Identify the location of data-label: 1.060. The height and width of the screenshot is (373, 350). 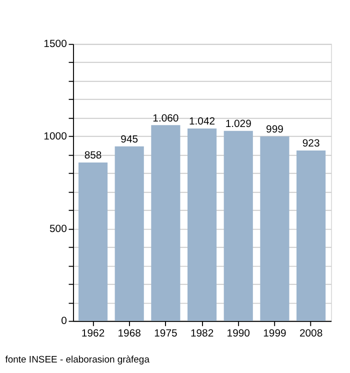
(165, 118).